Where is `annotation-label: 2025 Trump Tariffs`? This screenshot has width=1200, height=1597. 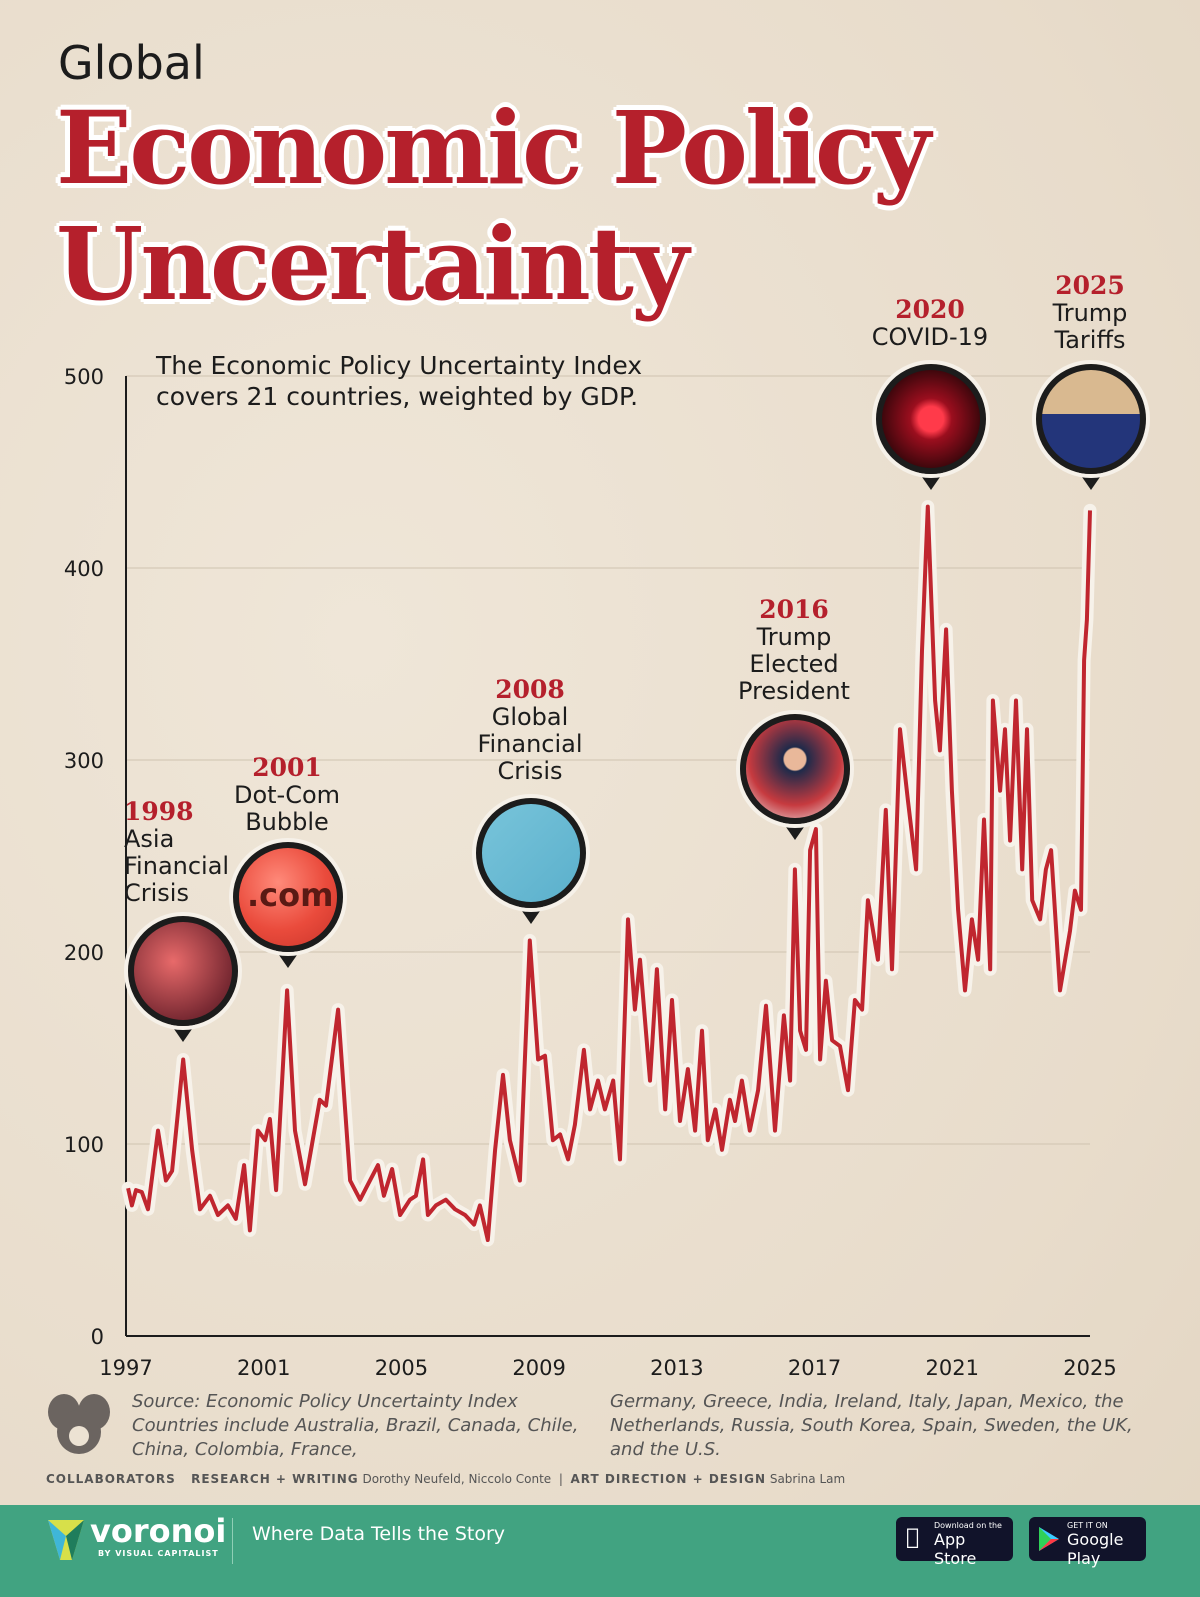
annotation-label: 2025 Trump Tariffs is located at coordinates (1090, 313).